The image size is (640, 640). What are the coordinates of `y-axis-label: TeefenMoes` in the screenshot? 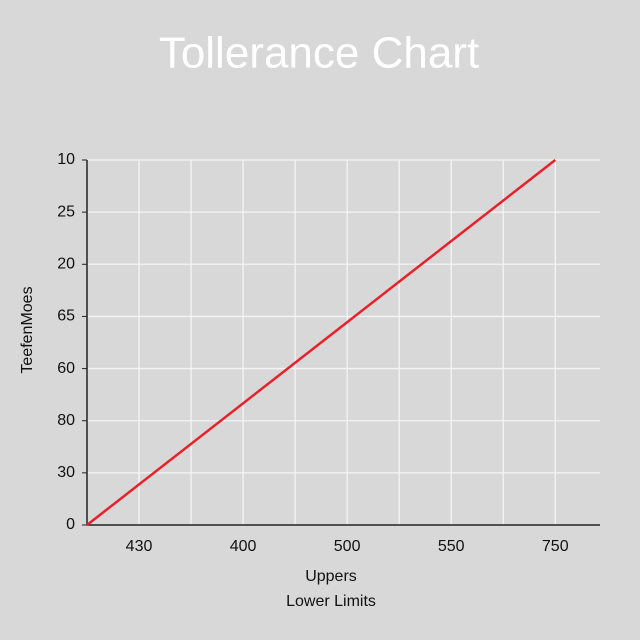 It's located at (27, 329).